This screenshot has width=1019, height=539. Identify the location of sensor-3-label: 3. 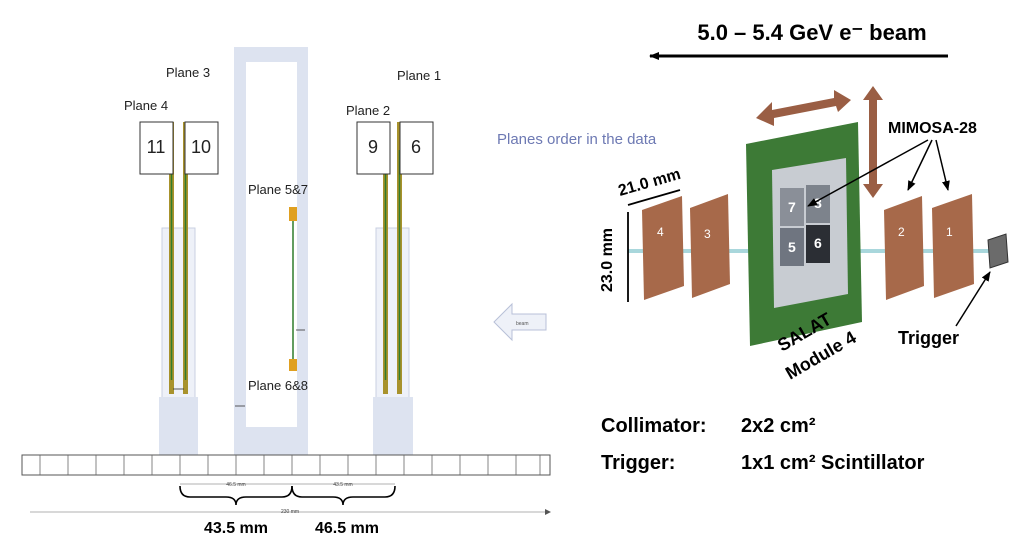
(707, 234).